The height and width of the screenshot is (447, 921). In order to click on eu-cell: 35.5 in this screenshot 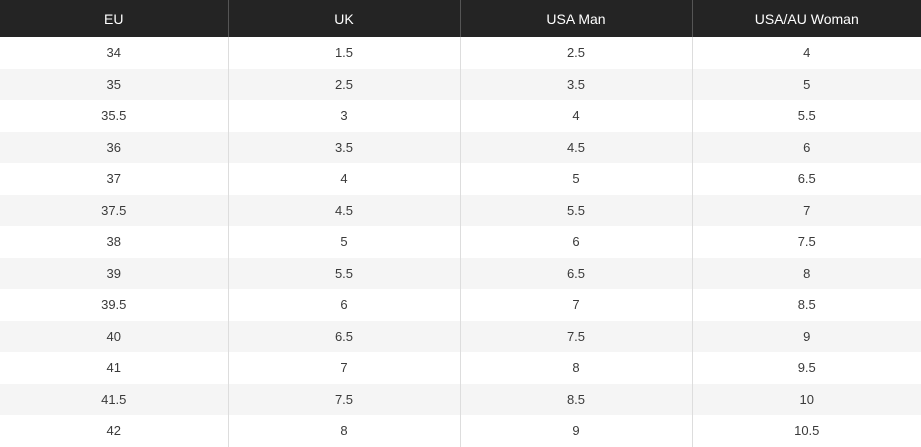, I will do `click(114, 116)`.